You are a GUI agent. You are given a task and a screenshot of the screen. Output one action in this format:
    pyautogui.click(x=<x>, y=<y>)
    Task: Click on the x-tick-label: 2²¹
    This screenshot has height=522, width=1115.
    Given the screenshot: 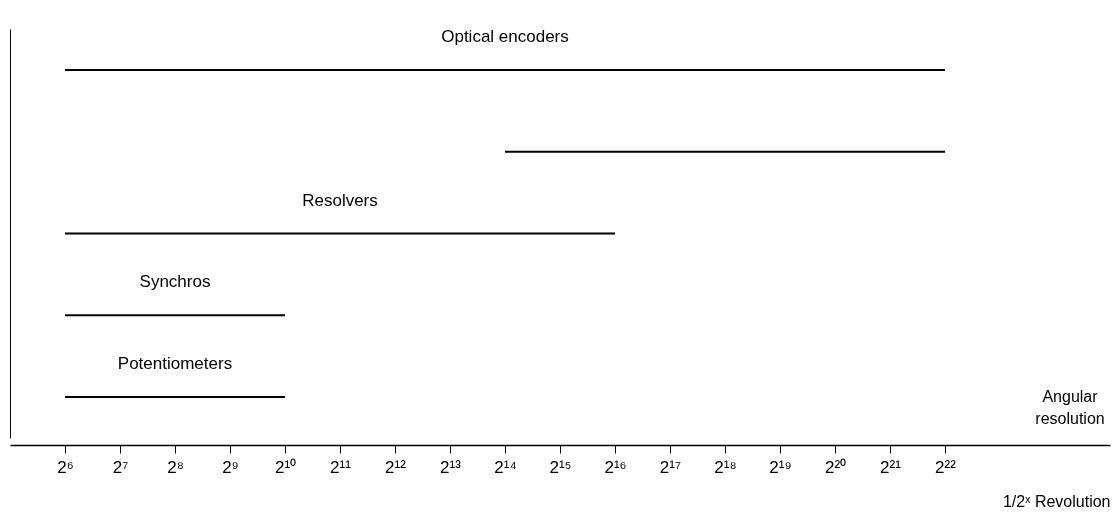 What is the action you would take?
    pyautogui.click(x=891, y=467)
    